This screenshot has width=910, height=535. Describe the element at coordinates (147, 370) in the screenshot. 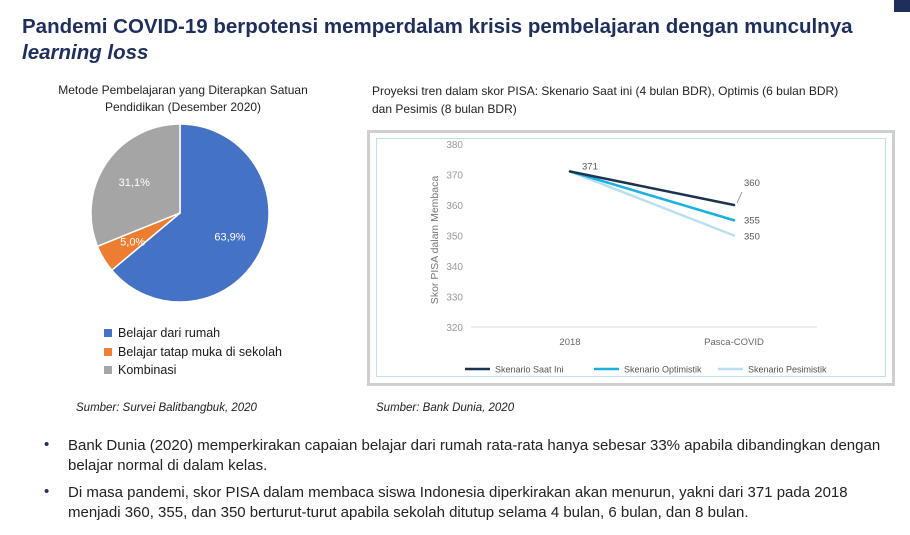

I see `legend-label: Kombinasi` at that location.